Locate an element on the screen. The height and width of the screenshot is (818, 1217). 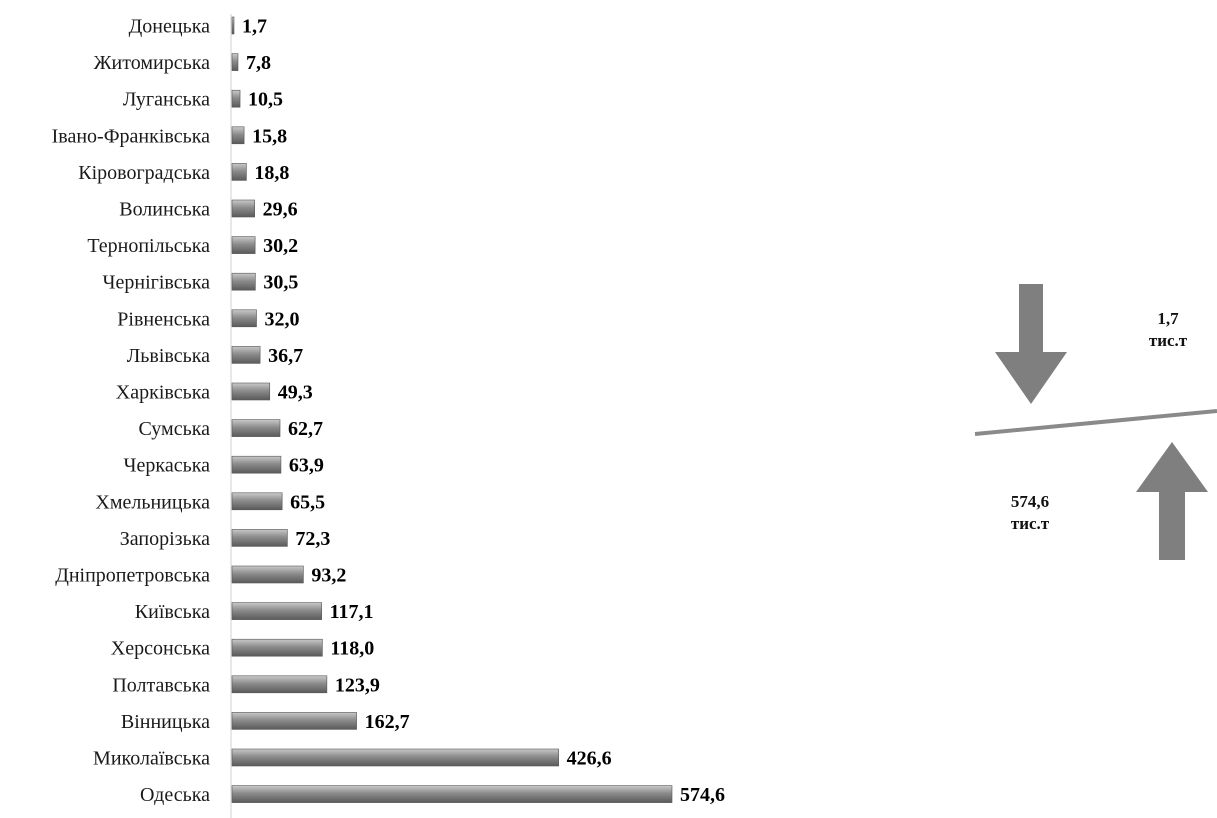
value-label: 1,7 is located at coordinates (254, 27).